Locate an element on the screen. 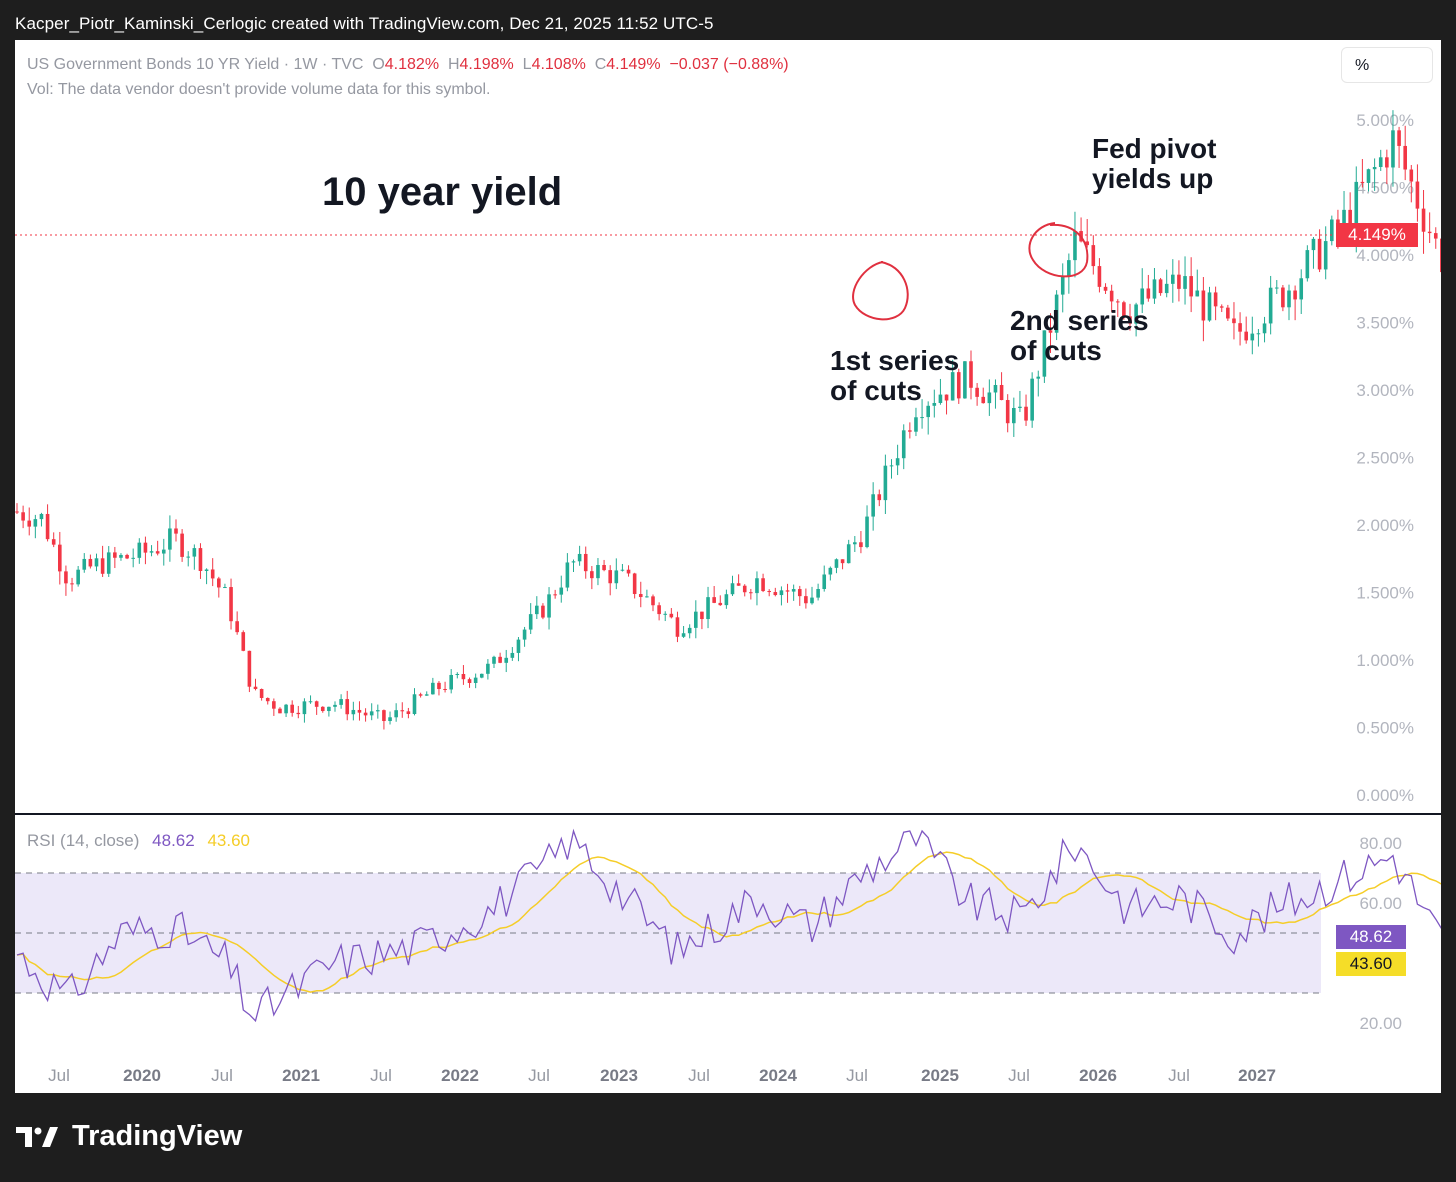 The height and width of the screenshot is (1182, 1456). time-tick-label: 2022 is located at coordinates (460, 1075).